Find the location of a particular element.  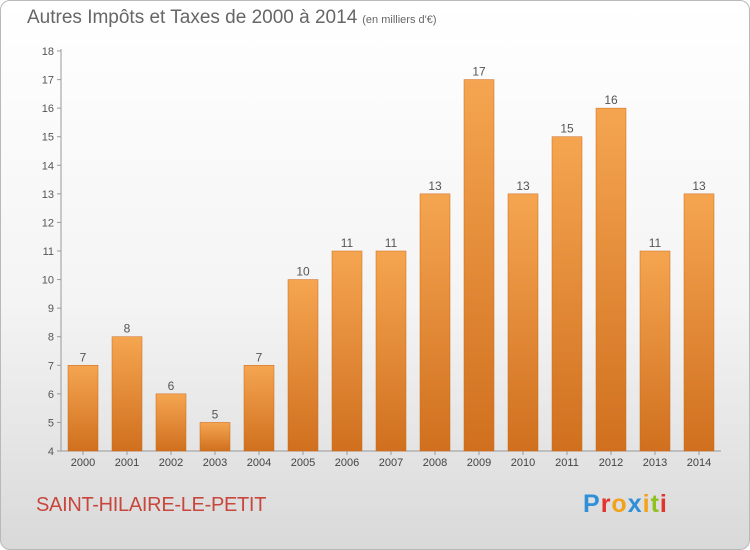

x-tick-label: 2005 is located at coordinates (303, 463).